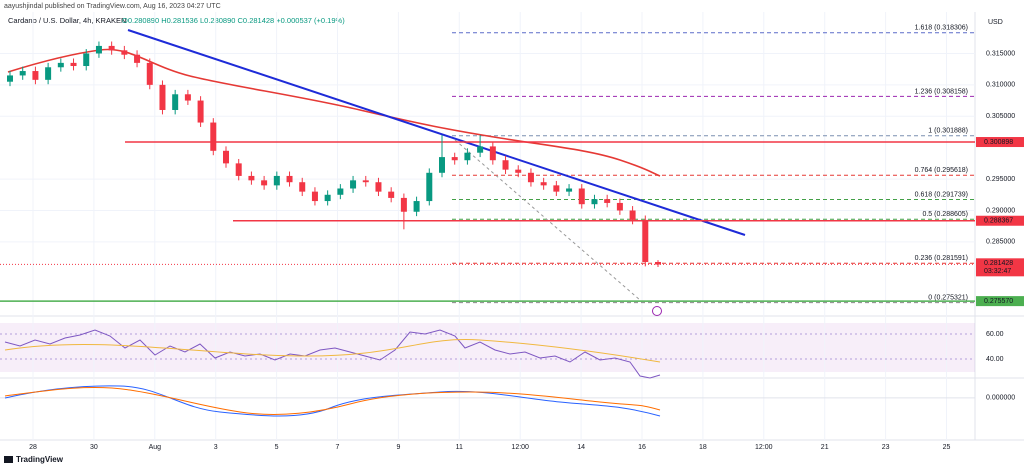 This screenshot has width=1024, height=468. I want to click on last-price-tag, so click(1000, 267).